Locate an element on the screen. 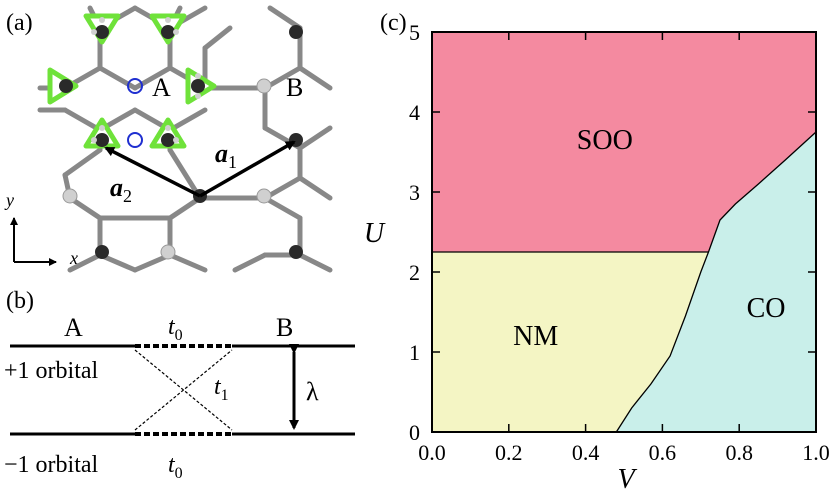 The width and height of the screenshot is (830, 491). lambda-label: λ is located at coordinates (312, 391).